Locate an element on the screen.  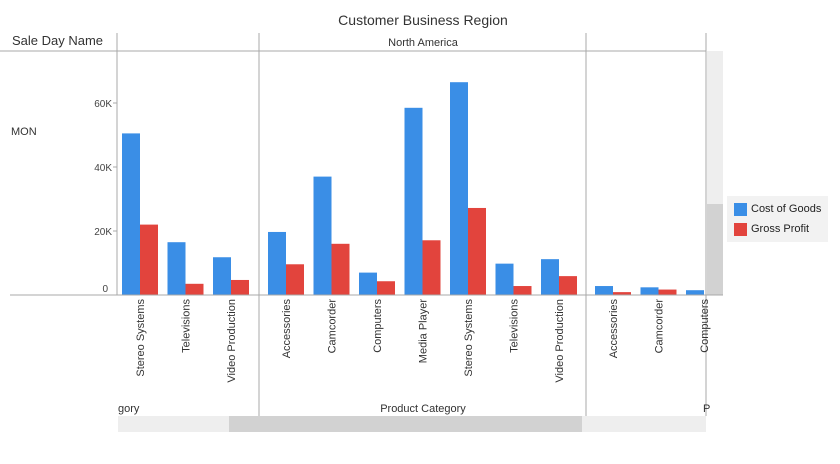
legend-item-cost-of-goods: Cost of Goods is located at coordinates (781, 209).